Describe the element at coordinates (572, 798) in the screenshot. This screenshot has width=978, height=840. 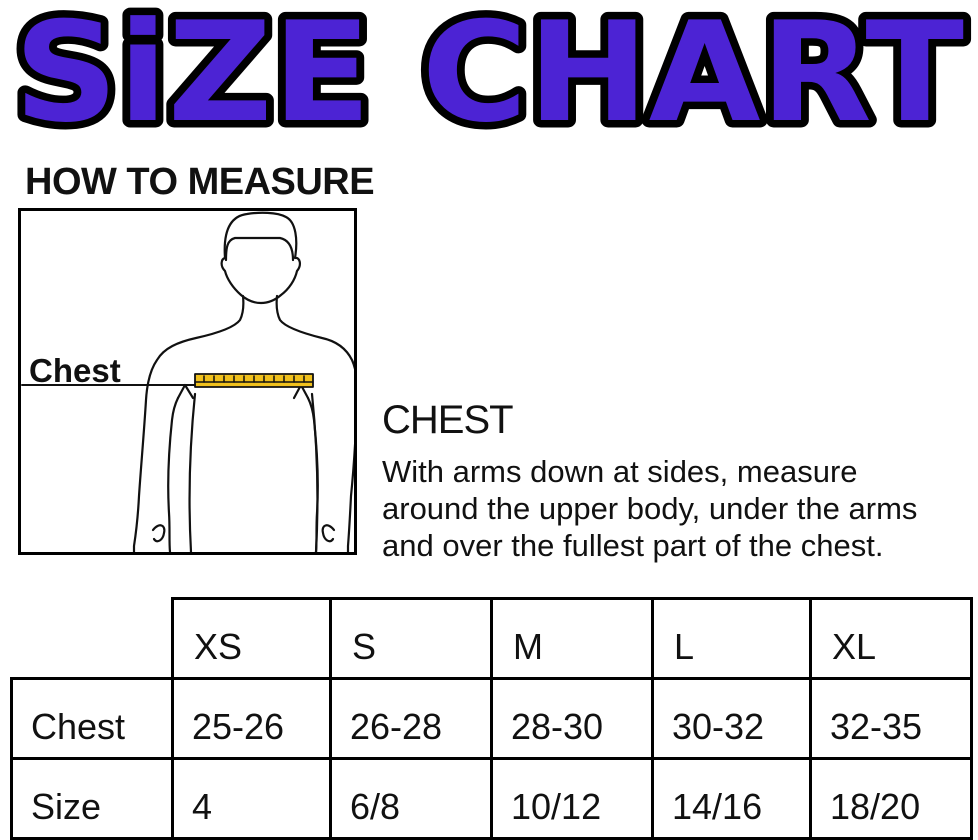
I see `size-value-m: 10/12` at that location.